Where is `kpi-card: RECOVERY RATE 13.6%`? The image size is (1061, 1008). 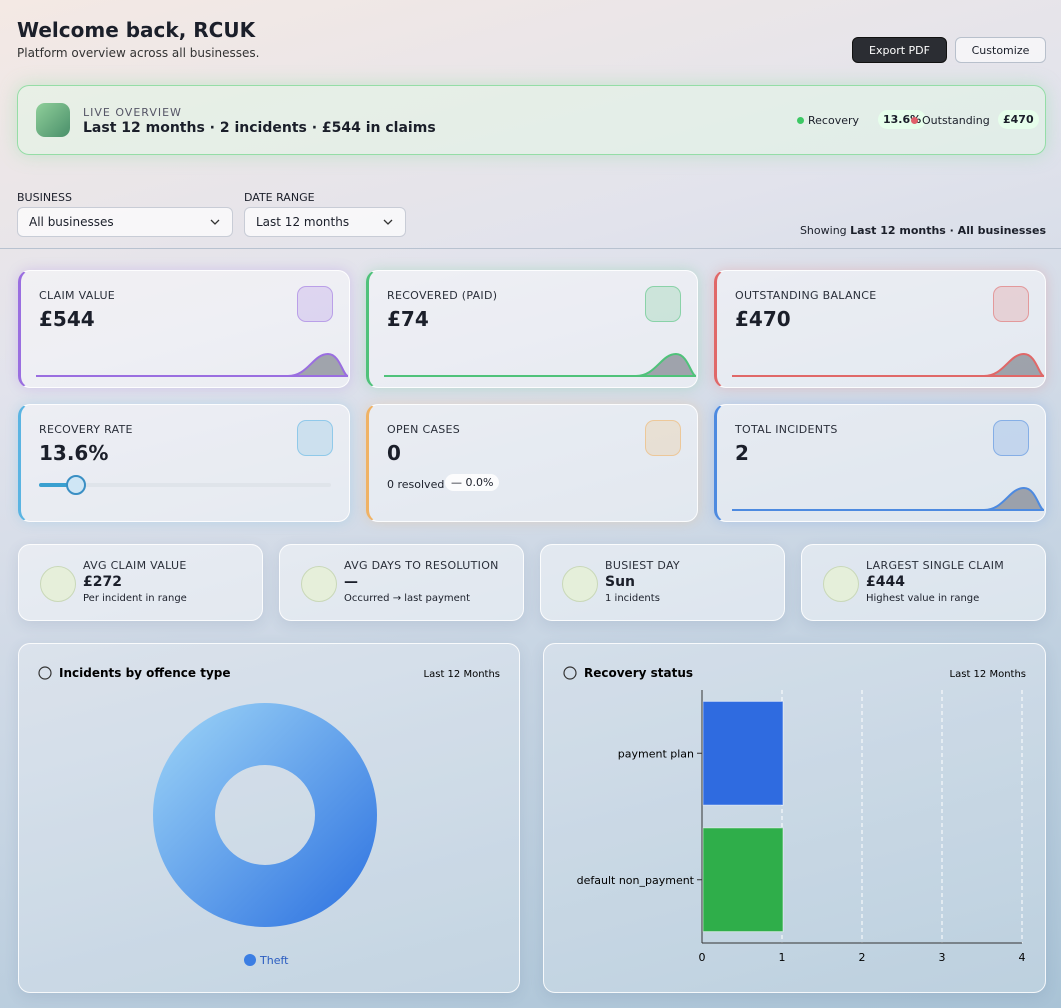 kpi-card: RECOVERY RATE 13.6% is located at coordinates (184, 463).